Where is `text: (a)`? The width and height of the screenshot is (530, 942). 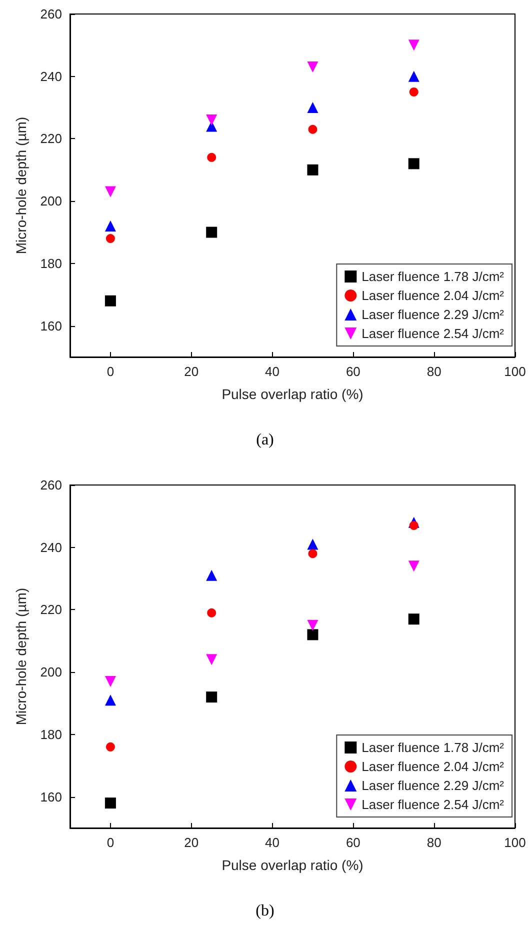
text: (a) is located at coordinates (265, 440).